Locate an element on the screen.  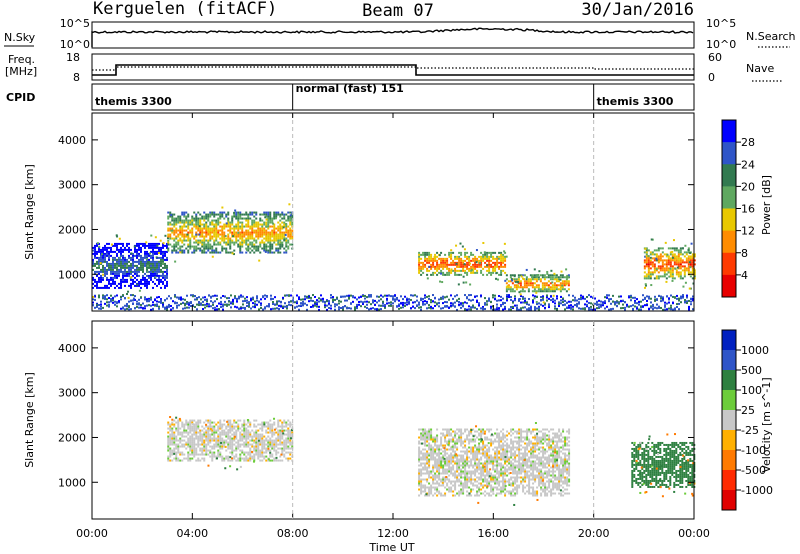
date-title: 30/Jan/2016 is located at coordinates (637, 10).